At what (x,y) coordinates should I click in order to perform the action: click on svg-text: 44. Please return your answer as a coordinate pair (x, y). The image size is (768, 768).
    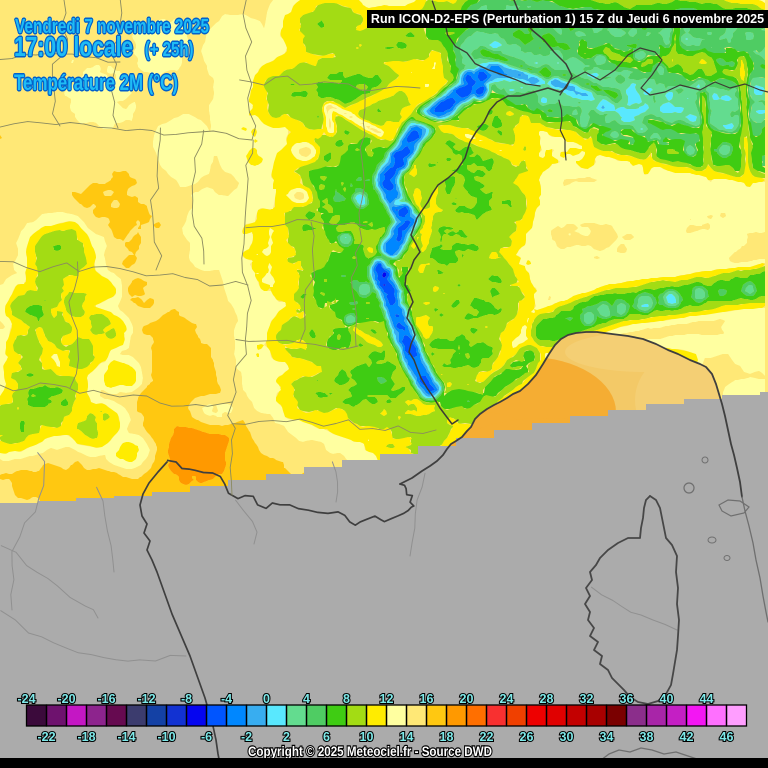
    Looking at the image, I should click on (707, 699).